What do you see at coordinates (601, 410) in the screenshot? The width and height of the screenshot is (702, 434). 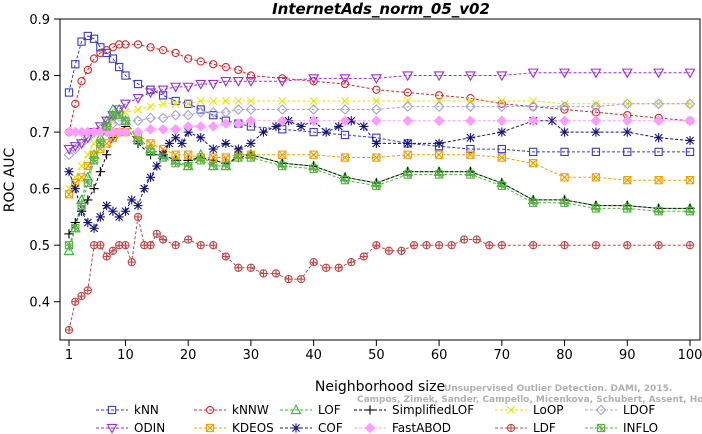 I see `legend-marker` at bounding box center [601, 410].